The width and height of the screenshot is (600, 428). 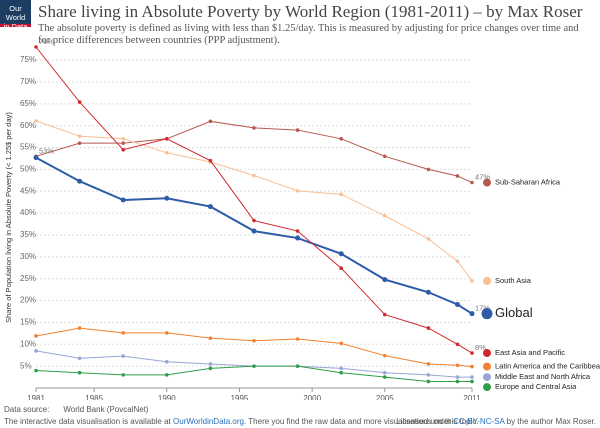 I want to click on x-tick-label: 1981, so click(x=36, y=397).